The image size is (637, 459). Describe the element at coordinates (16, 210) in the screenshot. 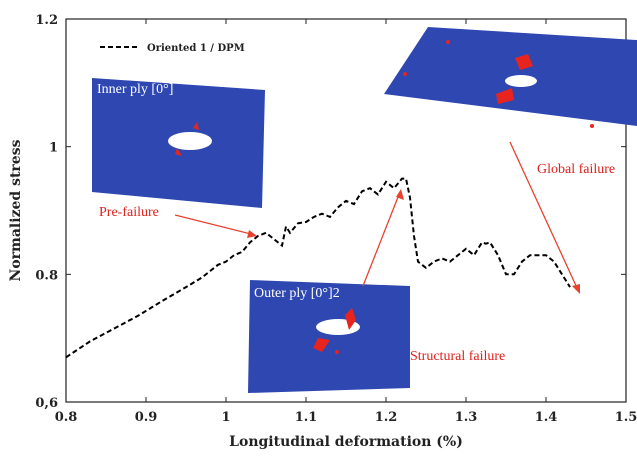

I see `y-axis-label: Normalized stress` at that location.